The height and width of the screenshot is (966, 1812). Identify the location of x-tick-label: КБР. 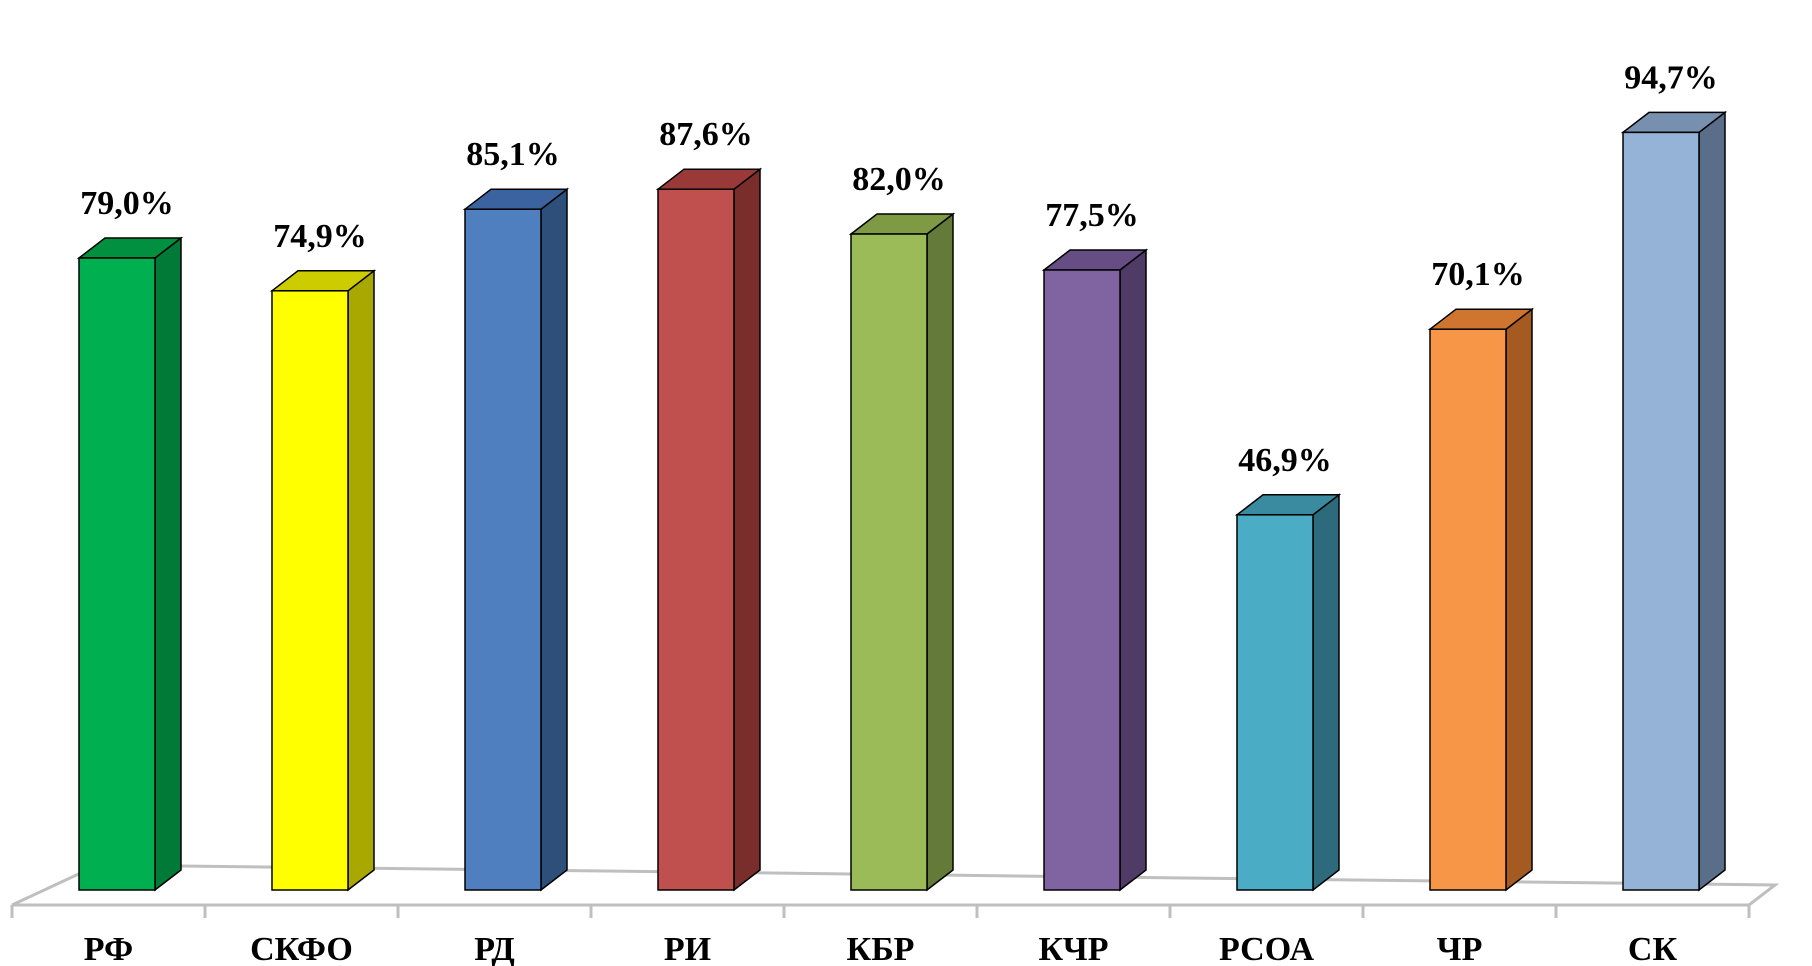
(881, 948).